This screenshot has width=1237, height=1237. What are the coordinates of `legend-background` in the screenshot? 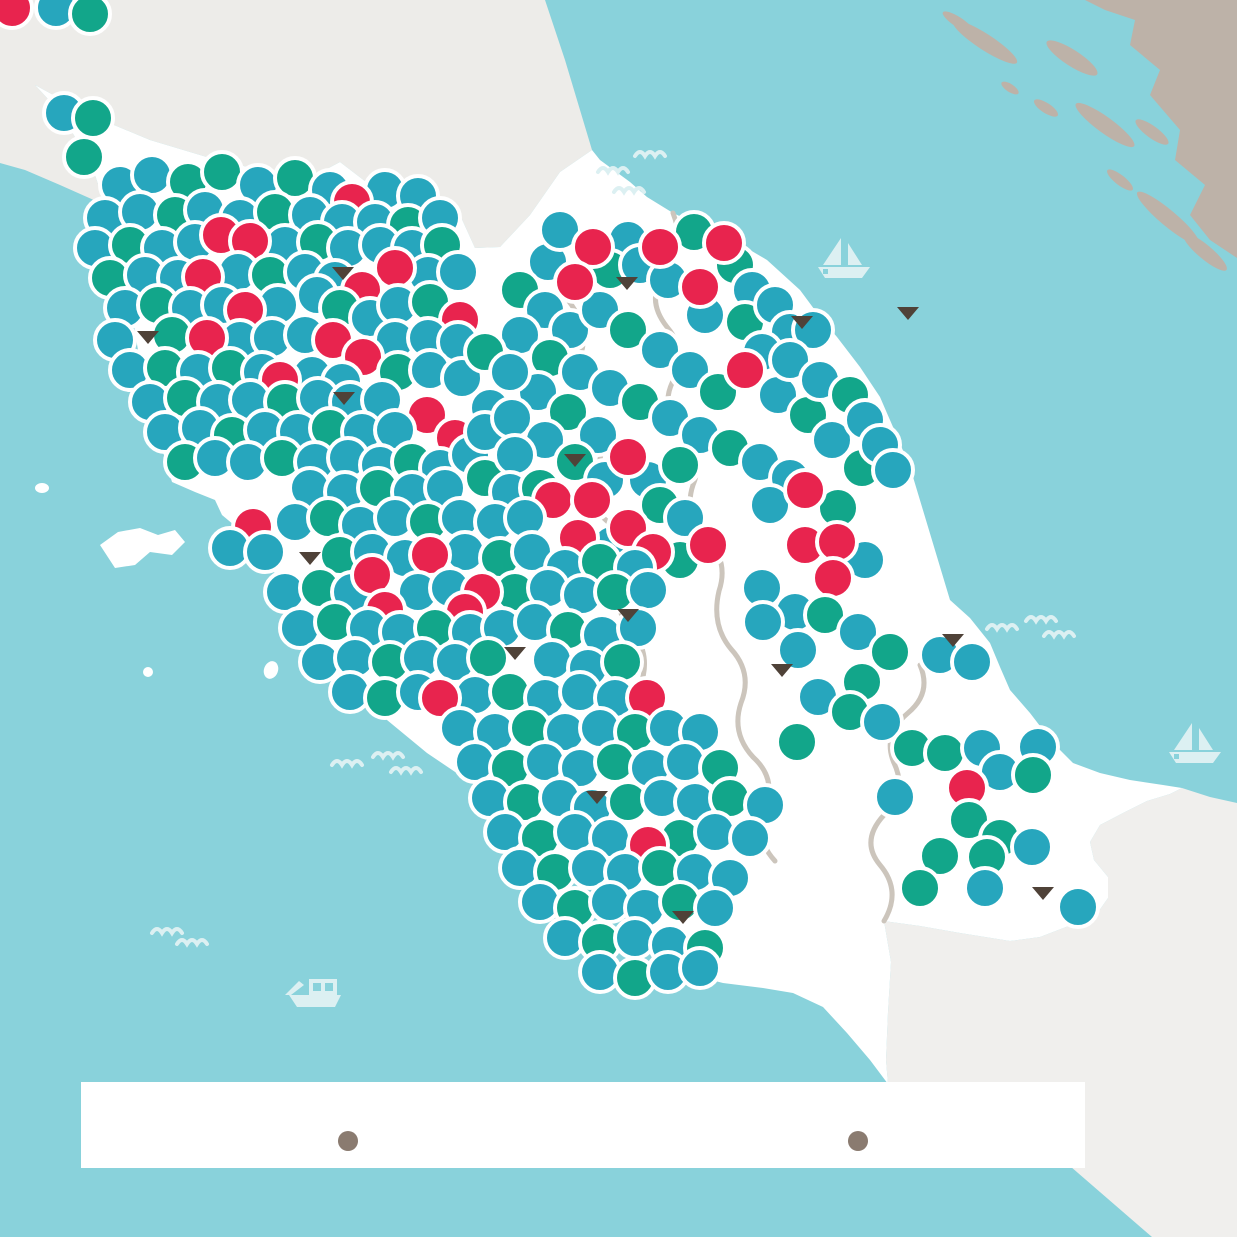 It's located at (583, 1125).